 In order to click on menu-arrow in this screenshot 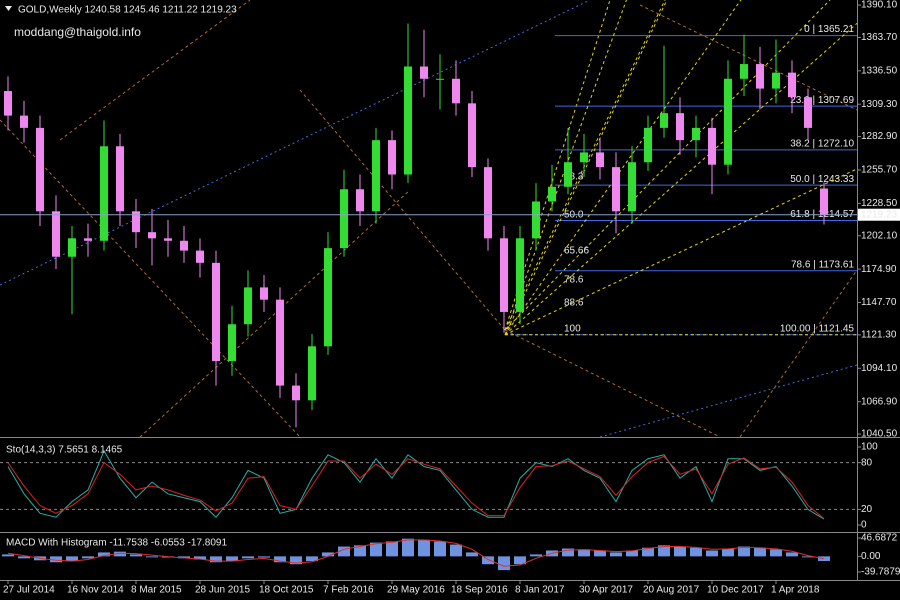, I will do `click(8, 8)`.